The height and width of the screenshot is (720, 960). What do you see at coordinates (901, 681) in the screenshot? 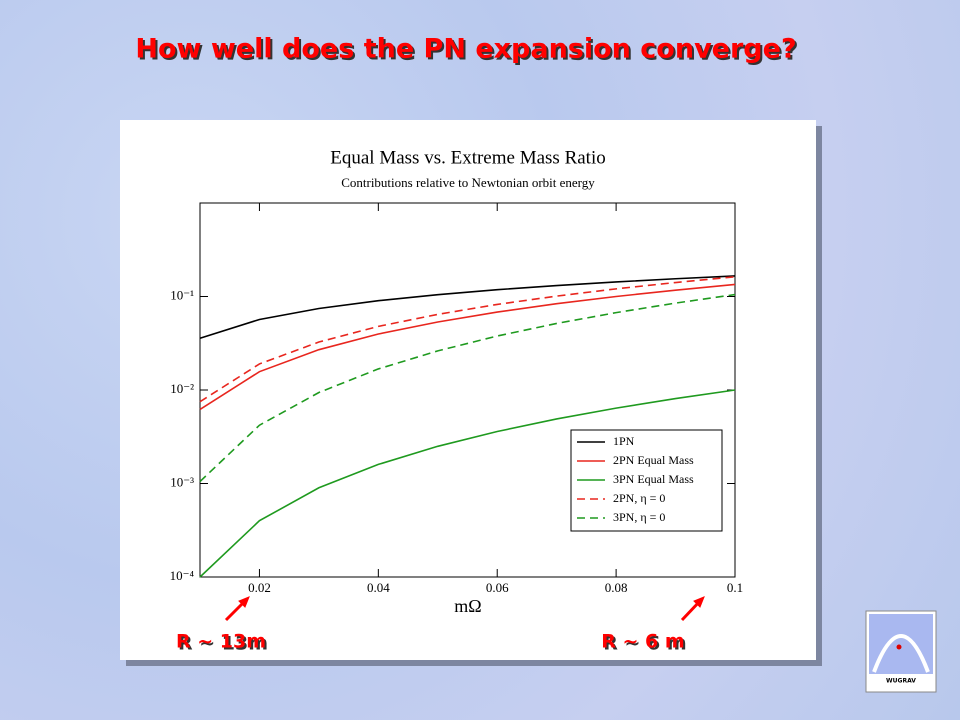
I see `logo-text: WUGRAV` at bounding box center [901, 681].